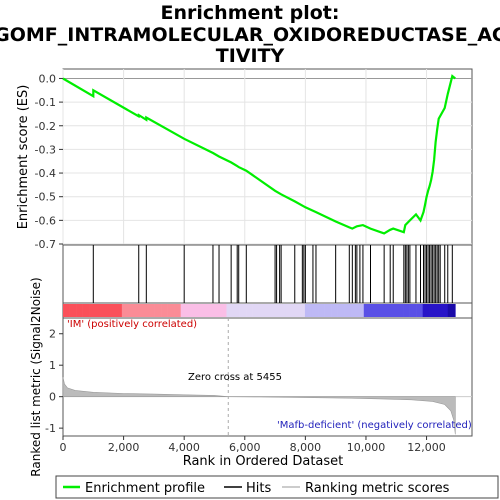  I want to click on negative-correlation-label: 'Mafb-deficient' (negatively correlated), so click(374, 425).